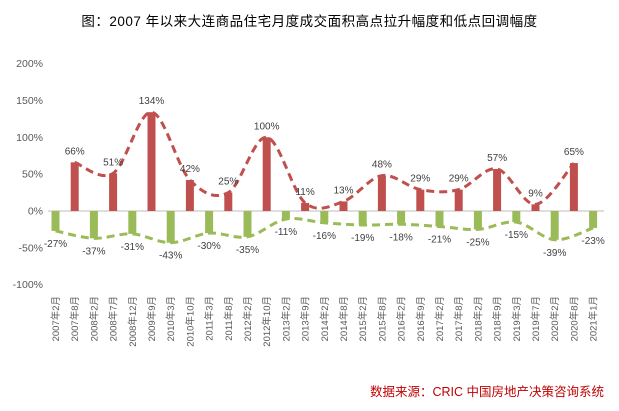 The image size is (619, 411). Describe the element at coordinates (32, 175) in the screenshot. I see `y-axis-label: 50%` at that location.